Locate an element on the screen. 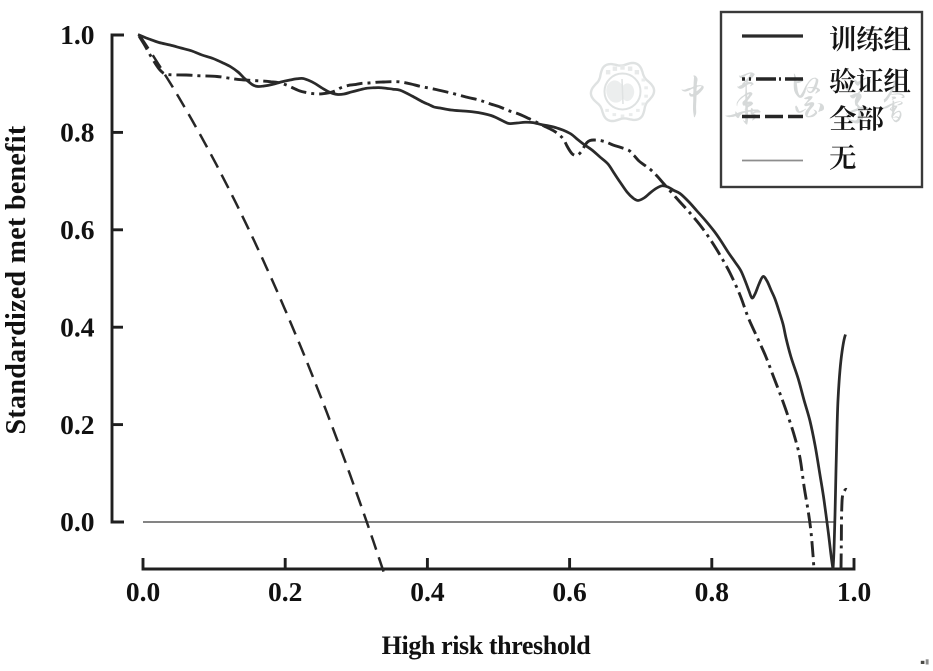  svg-text: Standardized met benefit is located at coordinates (16, 279).